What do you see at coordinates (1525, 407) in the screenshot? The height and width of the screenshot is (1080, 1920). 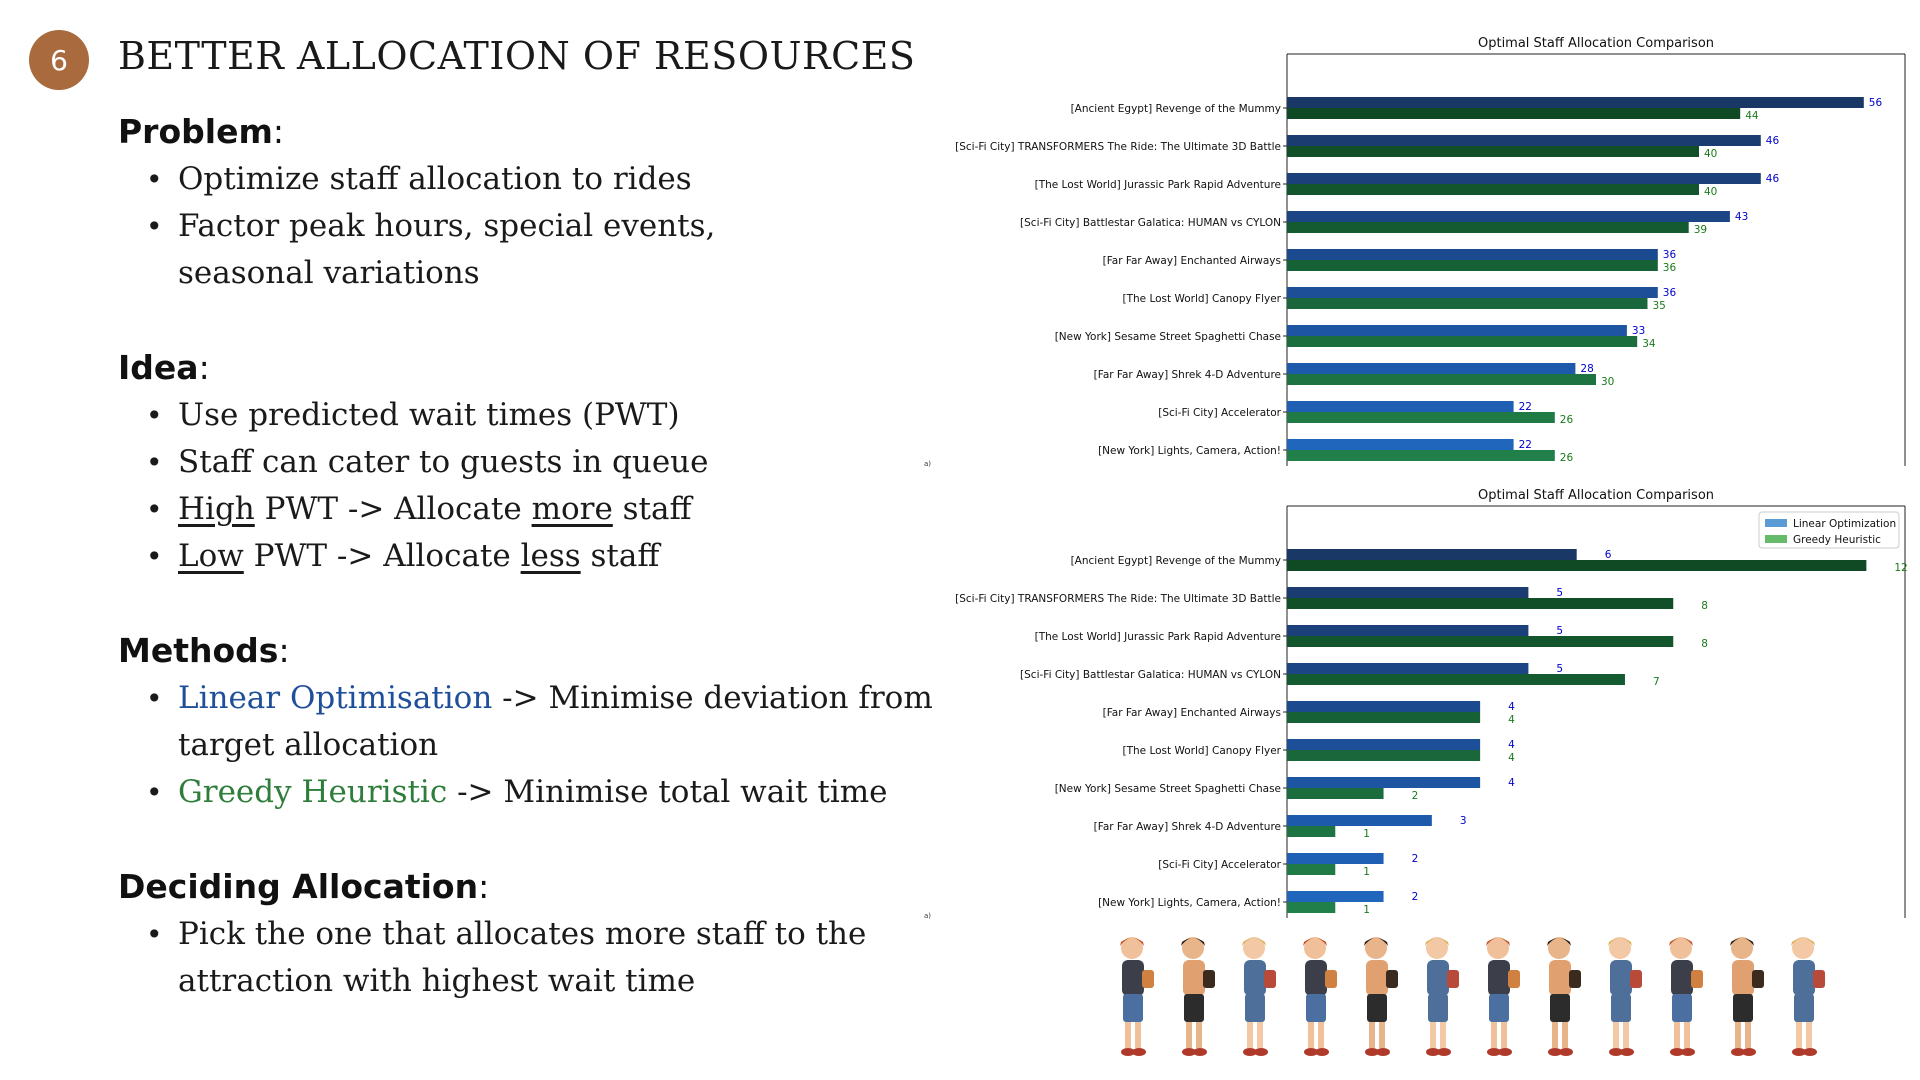 I see `data-label-linear: 22` at bounding box center [1525, 407].